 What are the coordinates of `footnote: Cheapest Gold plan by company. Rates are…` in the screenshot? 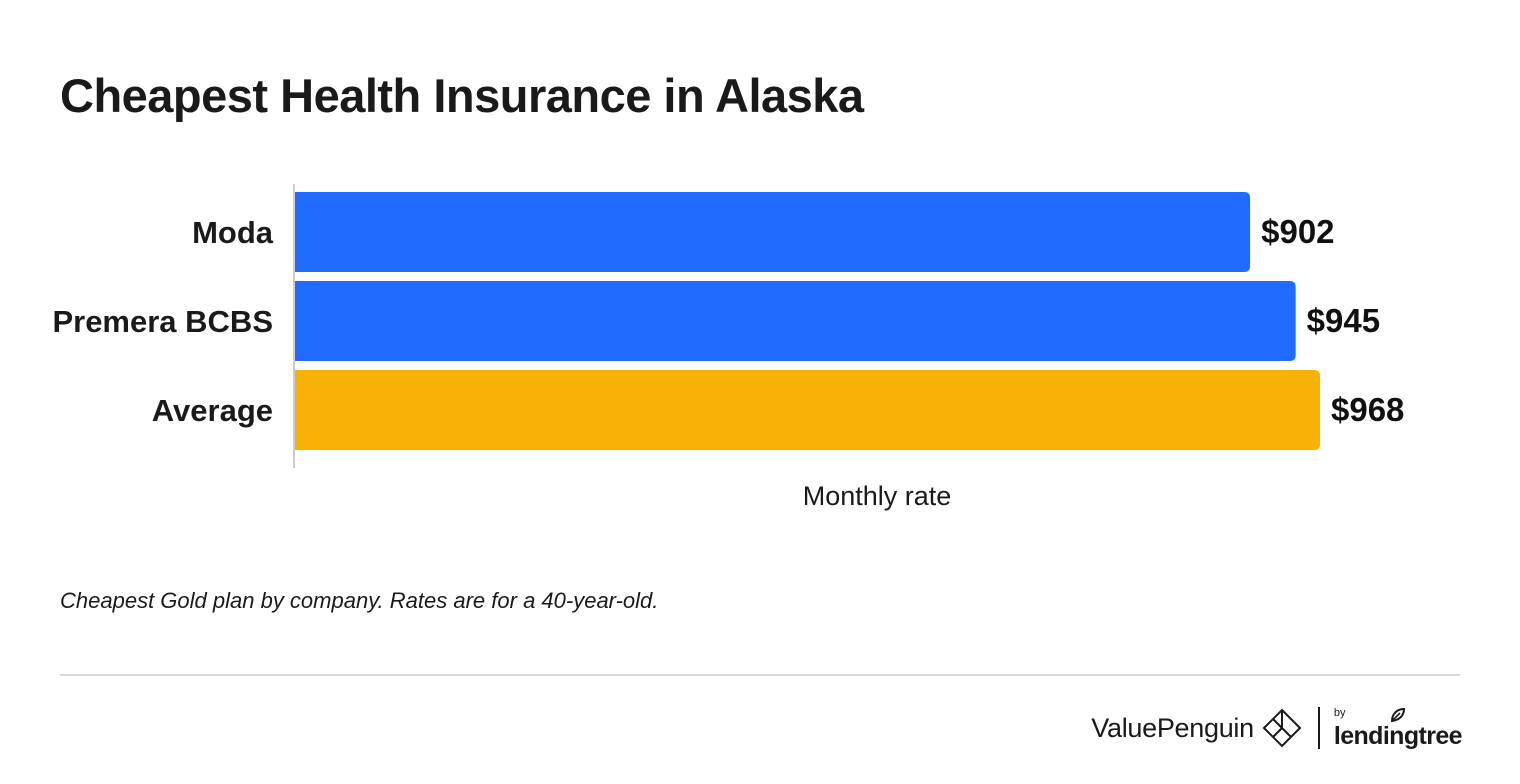 It's located at (359, 600).